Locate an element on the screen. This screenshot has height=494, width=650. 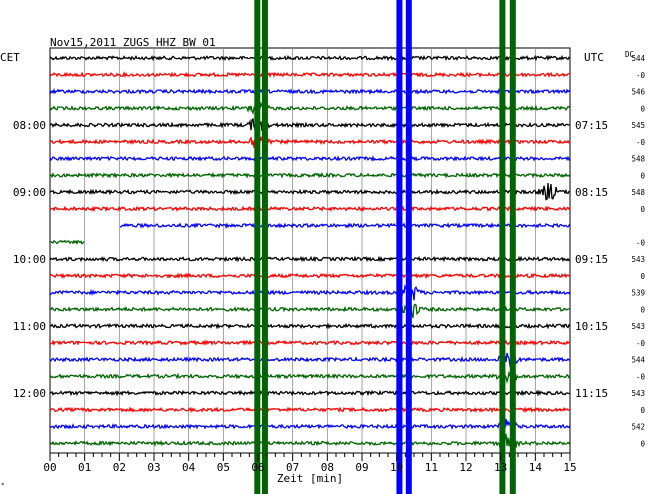
x-tick-label: 08 is located at coordinates (327, 467).